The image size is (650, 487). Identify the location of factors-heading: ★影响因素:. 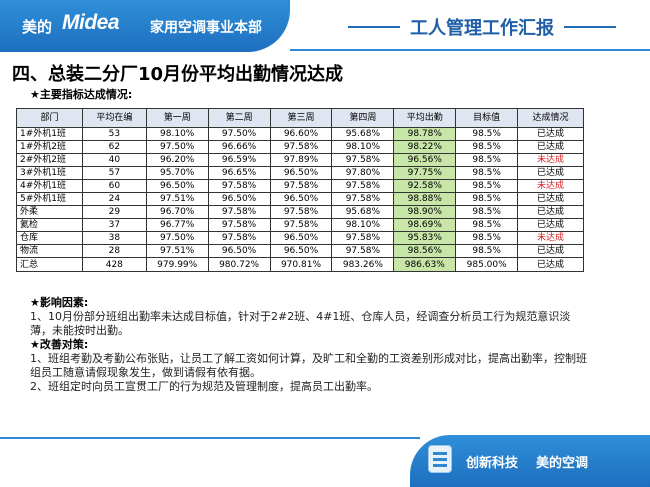
(59, 302).